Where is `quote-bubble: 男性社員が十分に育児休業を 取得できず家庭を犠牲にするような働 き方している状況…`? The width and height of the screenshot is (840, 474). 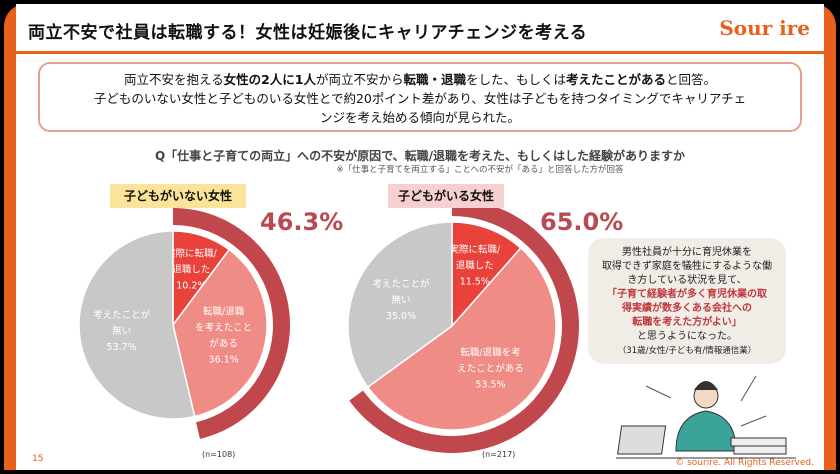 quote-bubble: 男性社員が十分に育児休業を 取得できず家庭を犠牲にするような働 き方している状況… is located at coordinates (687, 301).